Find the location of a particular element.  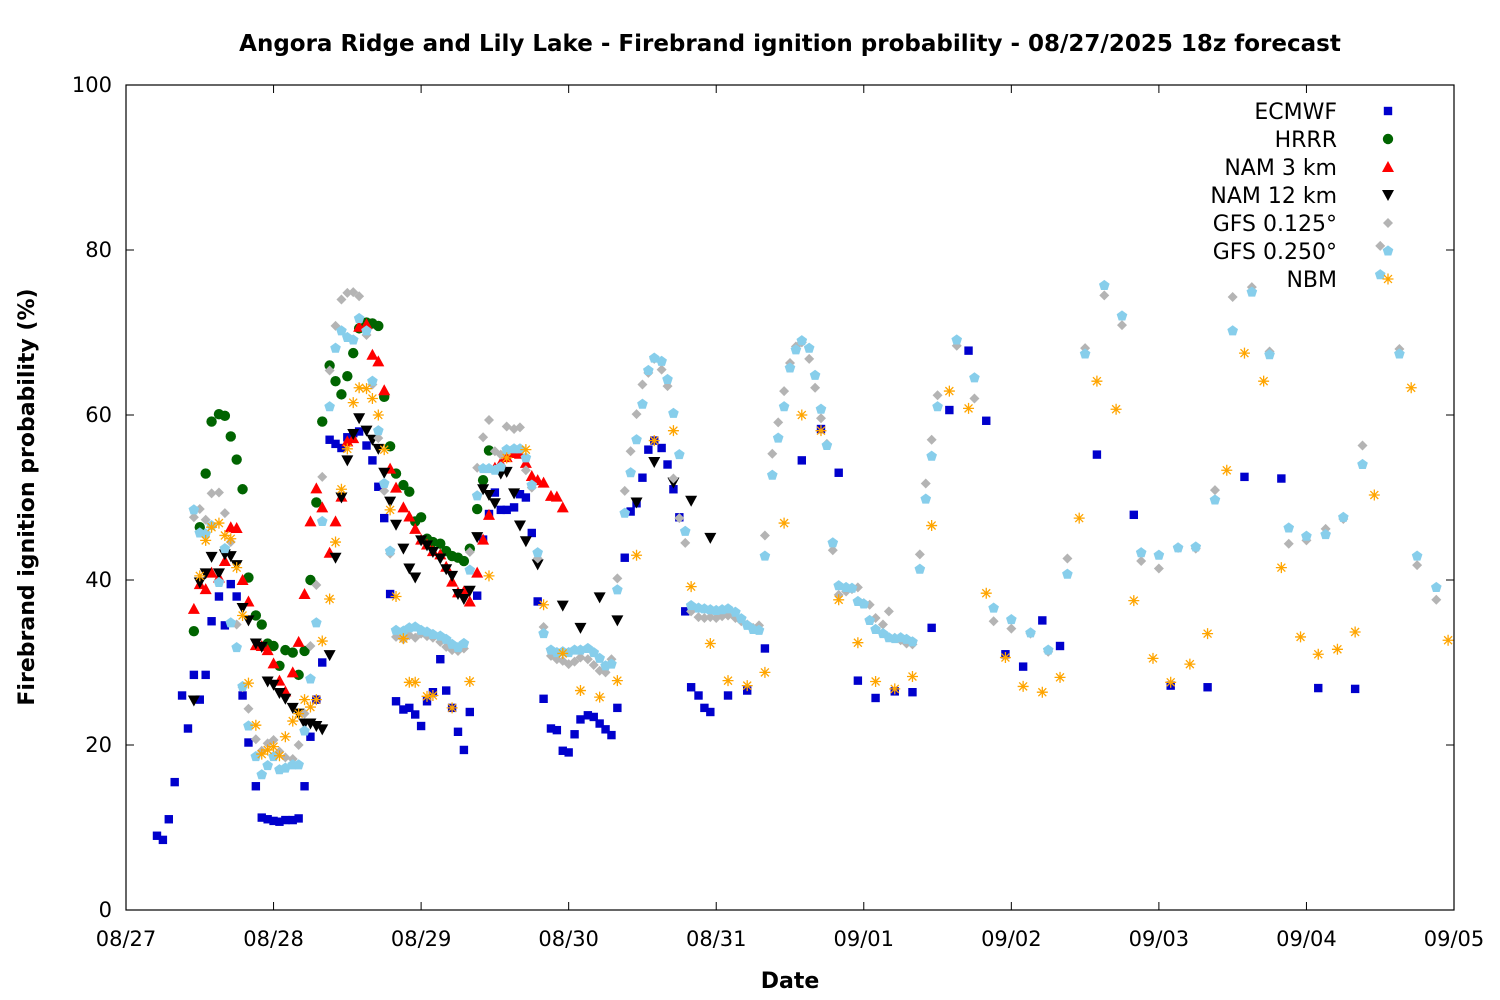

legend-label: NBM is located at coordinates (1311, 280).